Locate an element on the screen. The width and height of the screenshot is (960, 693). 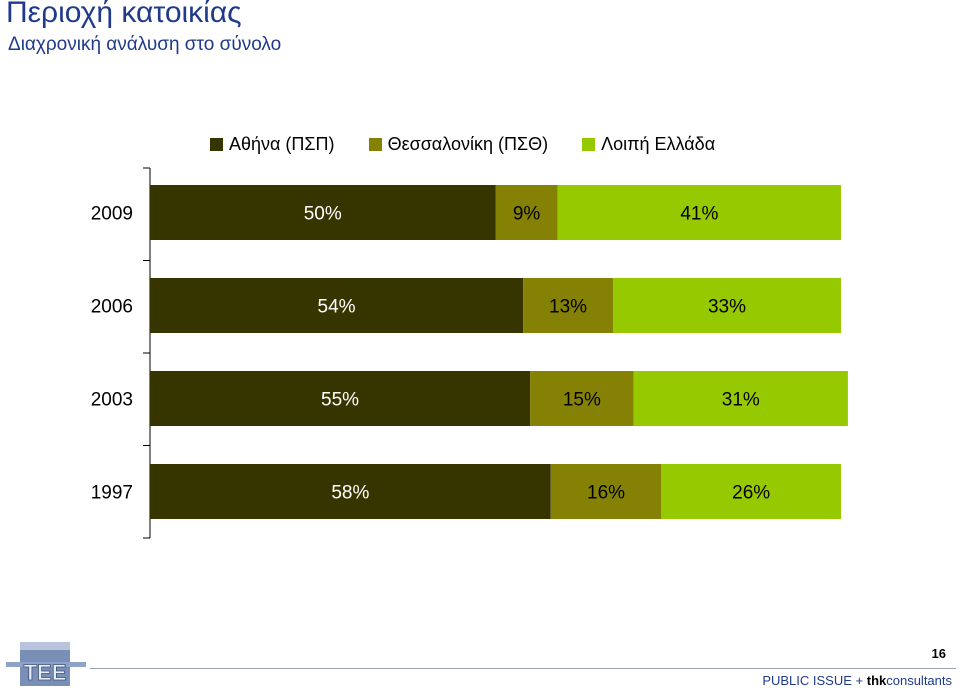
category-label-1997: 1997 is located at coordinates (112, 493).